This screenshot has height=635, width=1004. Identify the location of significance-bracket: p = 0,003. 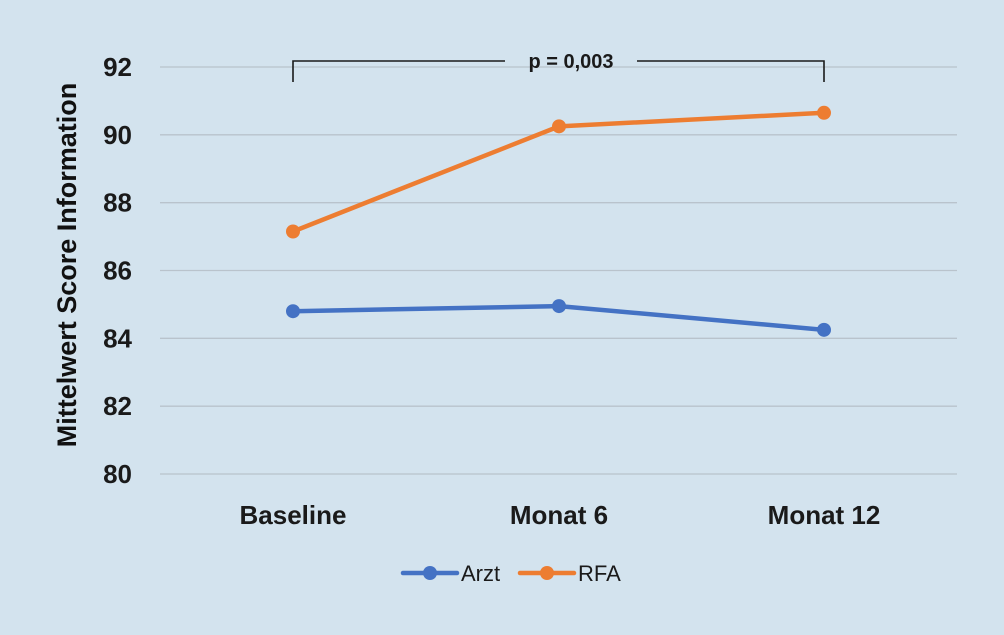
(558, 66).